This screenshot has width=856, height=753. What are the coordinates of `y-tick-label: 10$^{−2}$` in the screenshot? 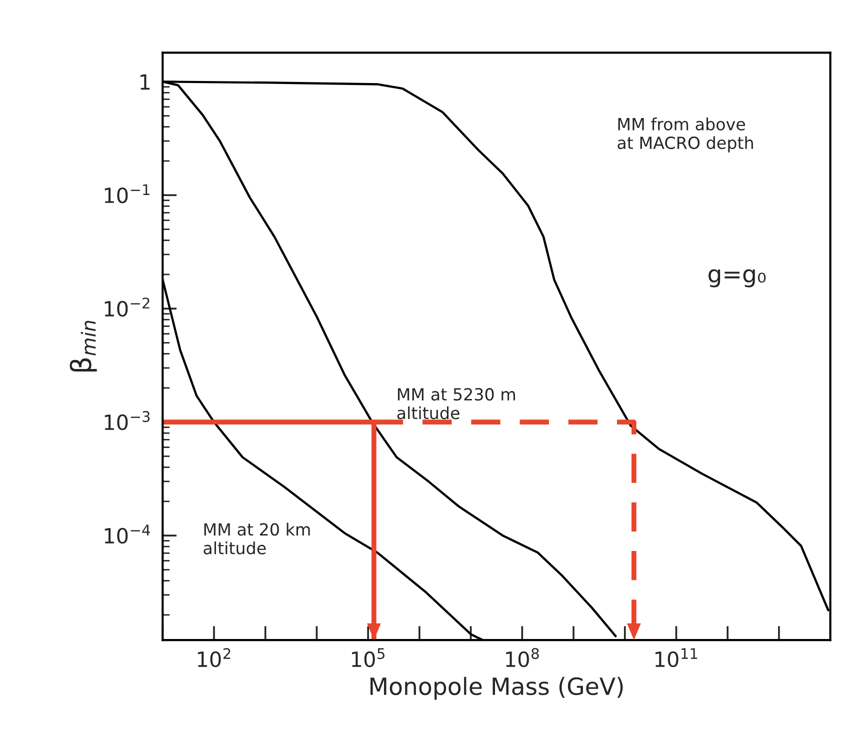 It's located at (127, 307).